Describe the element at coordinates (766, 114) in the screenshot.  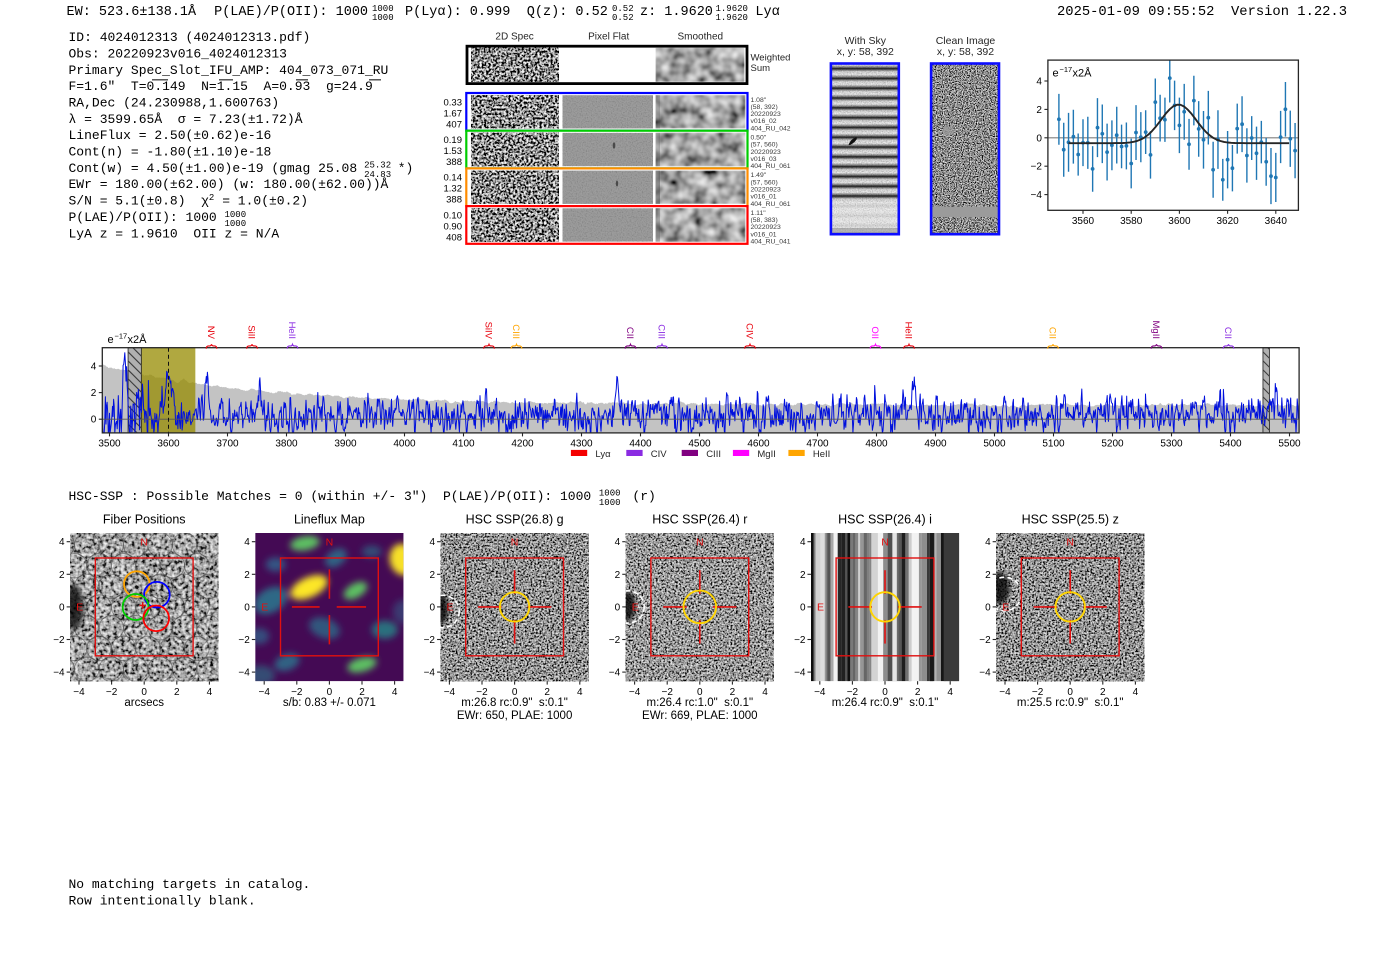
I see `svg-text: 20220923` at that location.